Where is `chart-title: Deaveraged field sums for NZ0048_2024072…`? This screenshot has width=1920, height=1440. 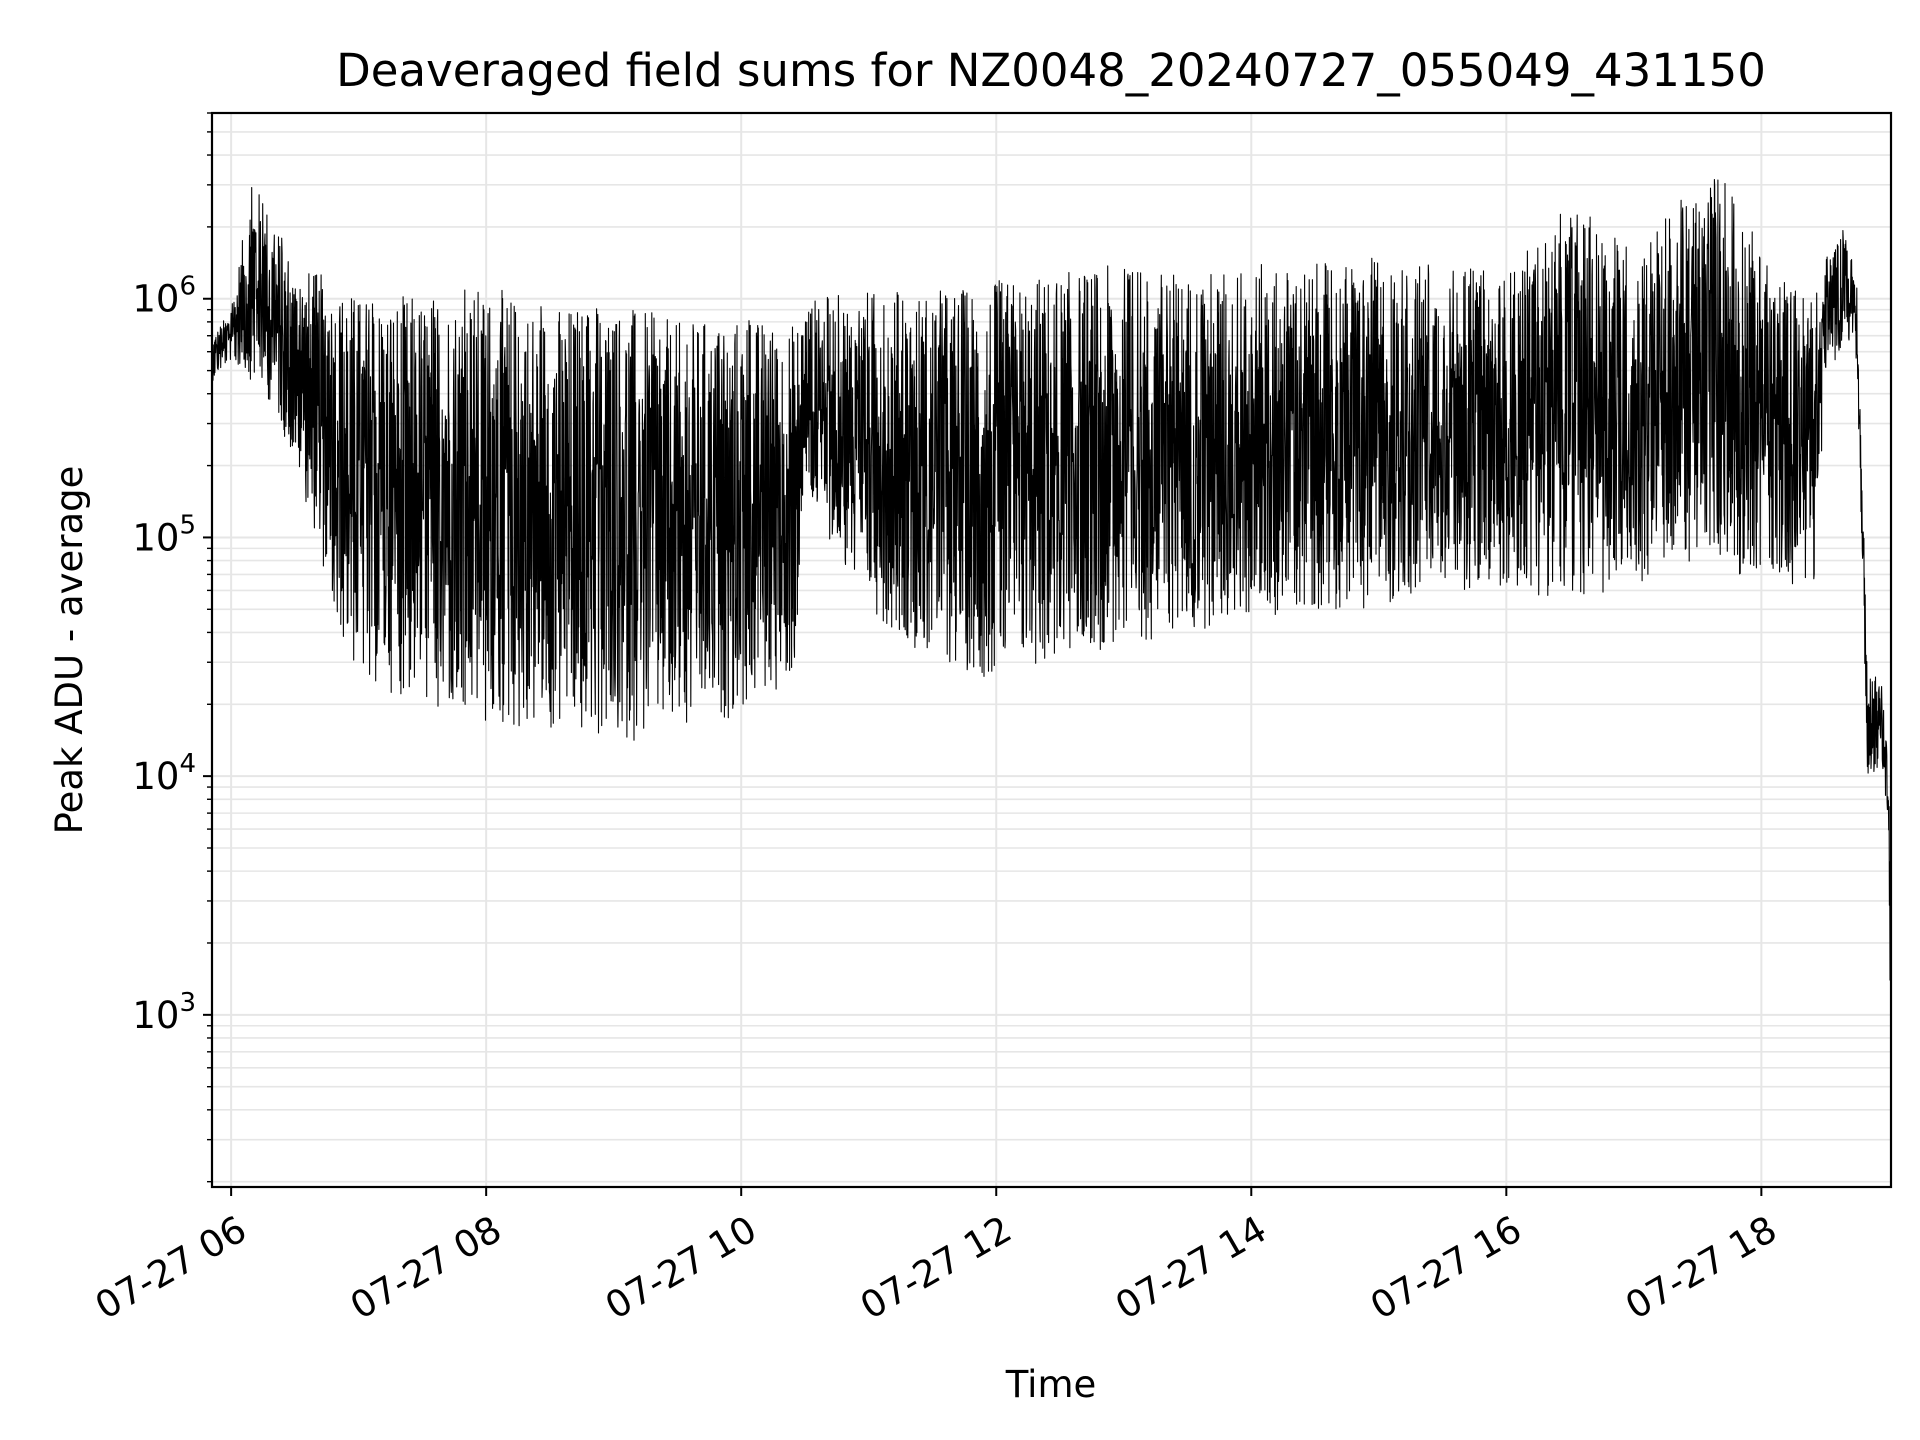 chart-title: Deaveraged field sums for NZ0048_2024072… is located at coordinates (1051, 70).